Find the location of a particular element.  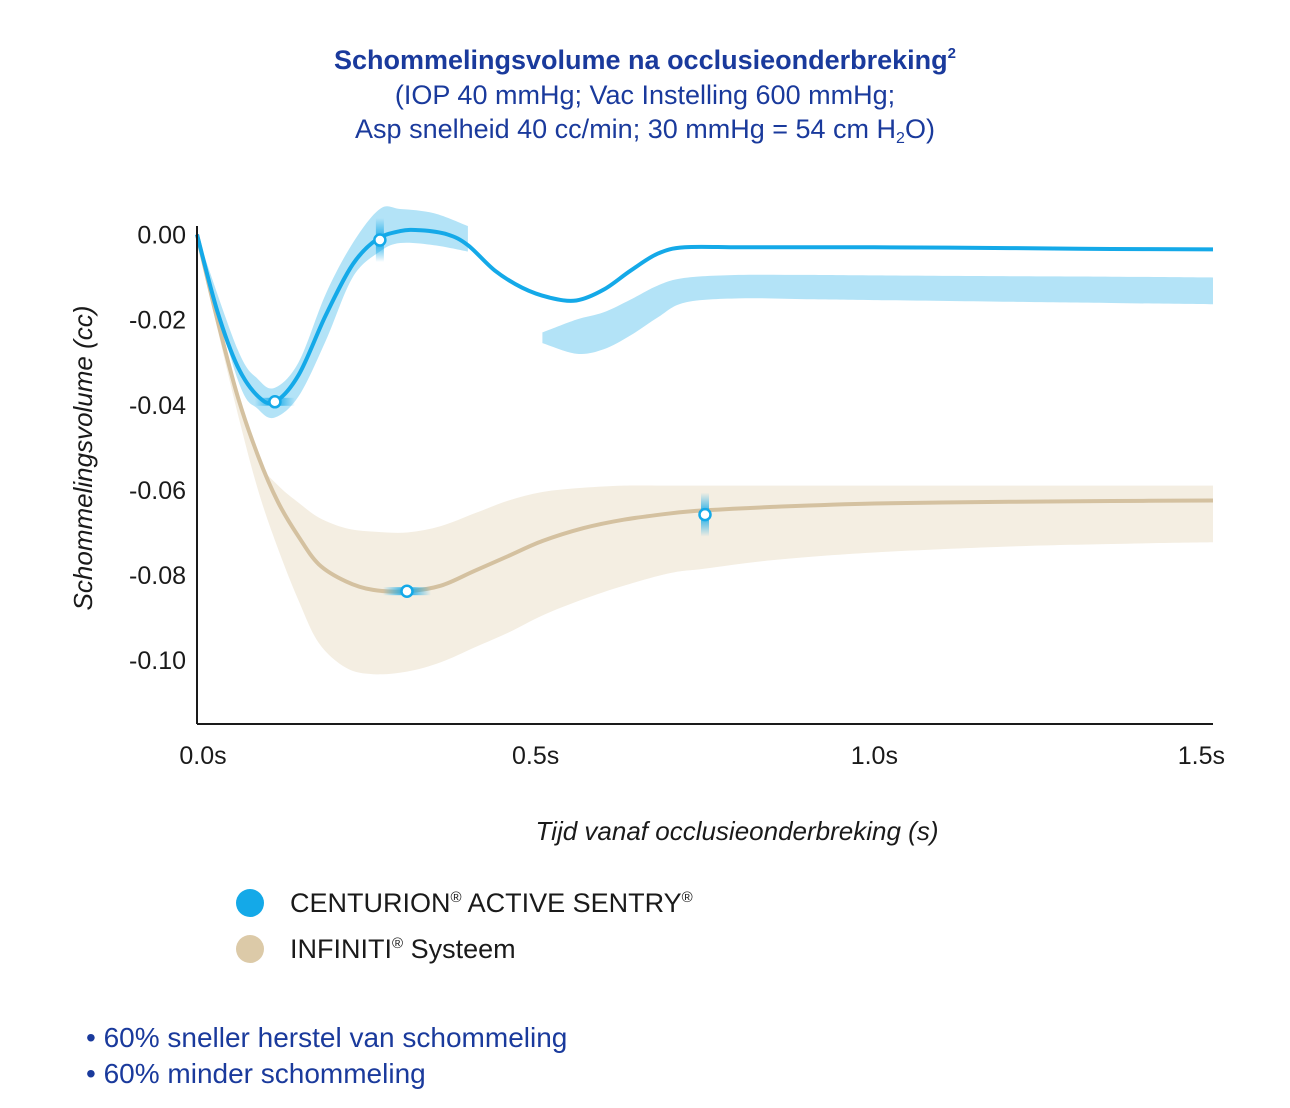

x-tick-label: 0.5s is located at coordinates (535, 756).